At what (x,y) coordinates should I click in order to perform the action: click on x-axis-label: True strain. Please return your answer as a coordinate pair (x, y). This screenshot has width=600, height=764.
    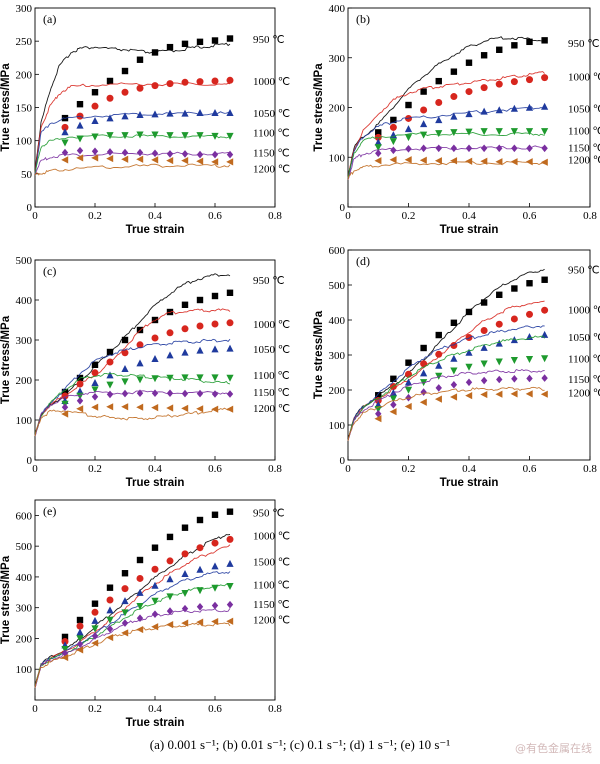
    Looking at the image, I should click on (155, 723).